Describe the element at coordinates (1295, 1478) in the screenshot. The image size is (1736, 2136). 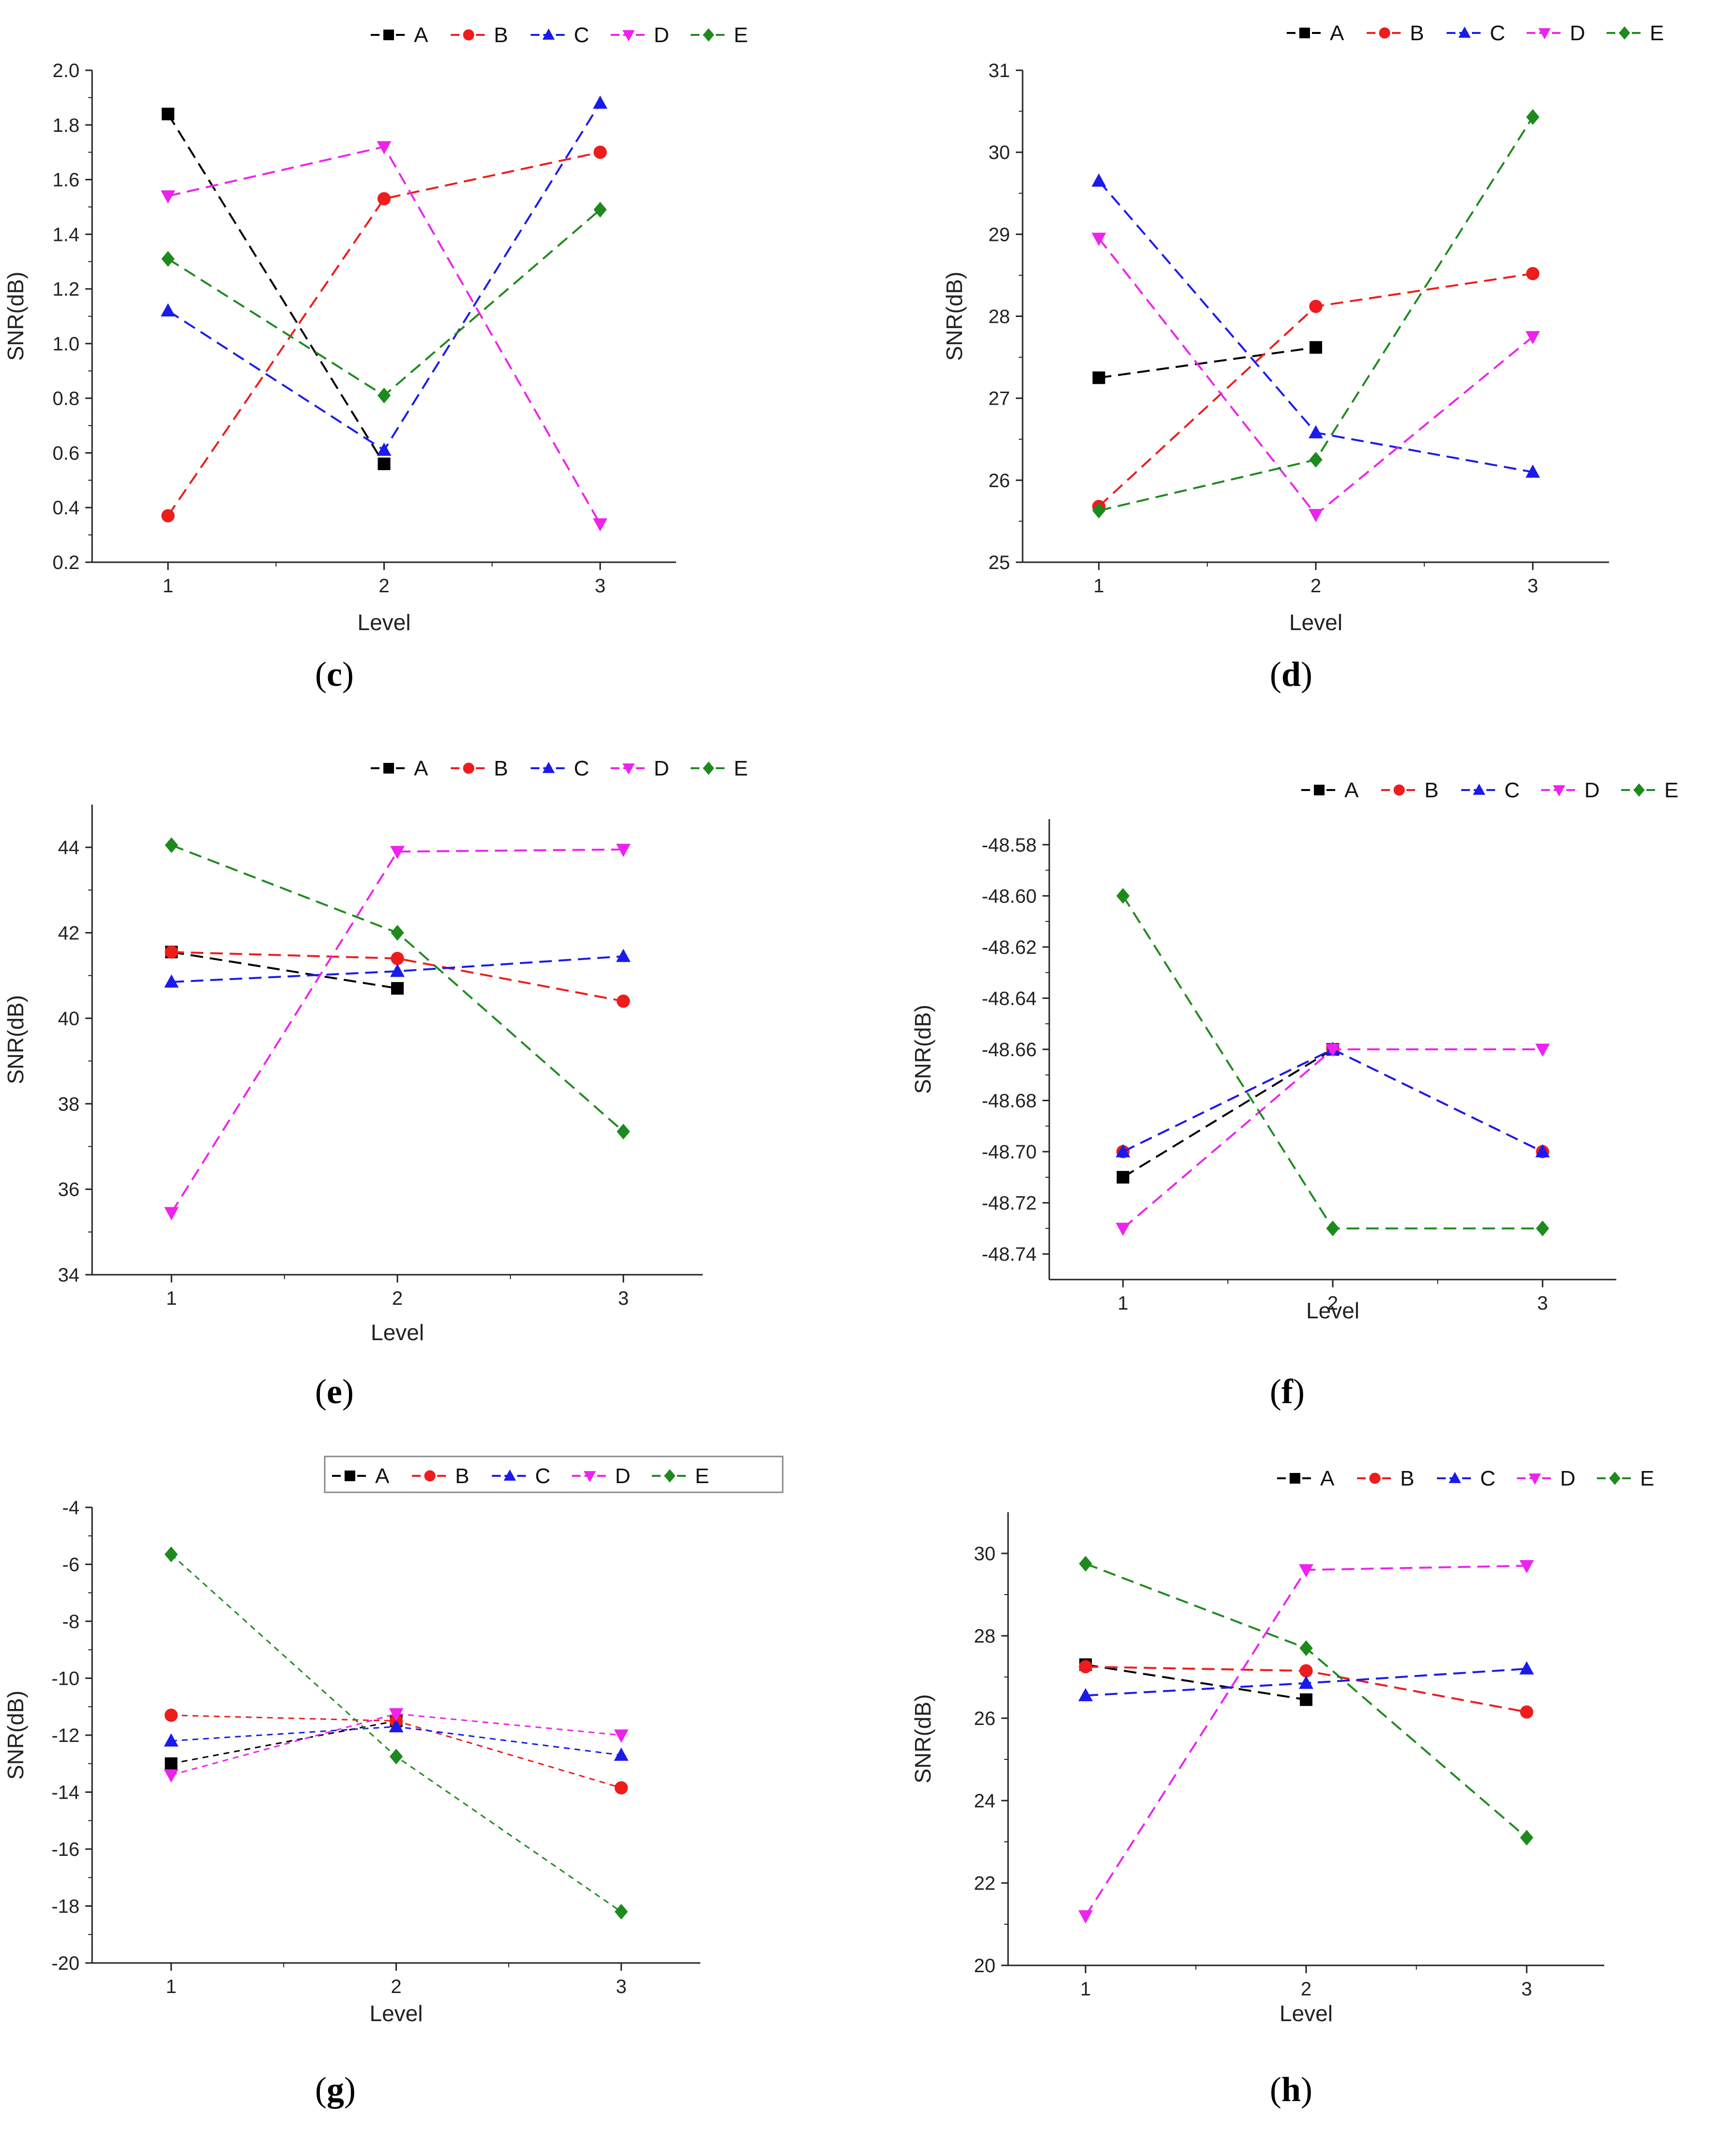
I see `legend-marker-h-A` at that location.